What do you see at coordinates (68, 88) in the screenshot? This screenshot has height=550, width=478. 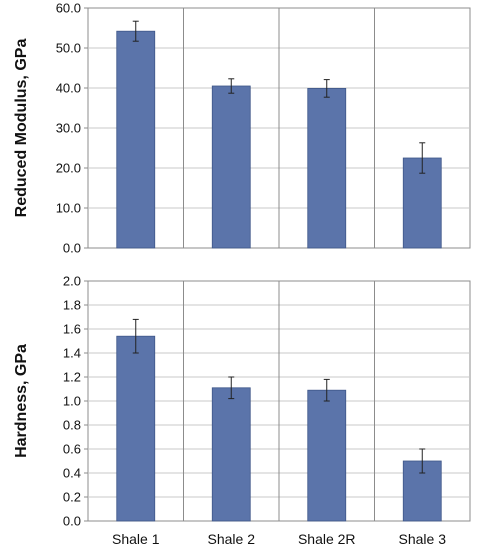 I see `y-tick-label: 40.0` at bounding box center [68, 88].